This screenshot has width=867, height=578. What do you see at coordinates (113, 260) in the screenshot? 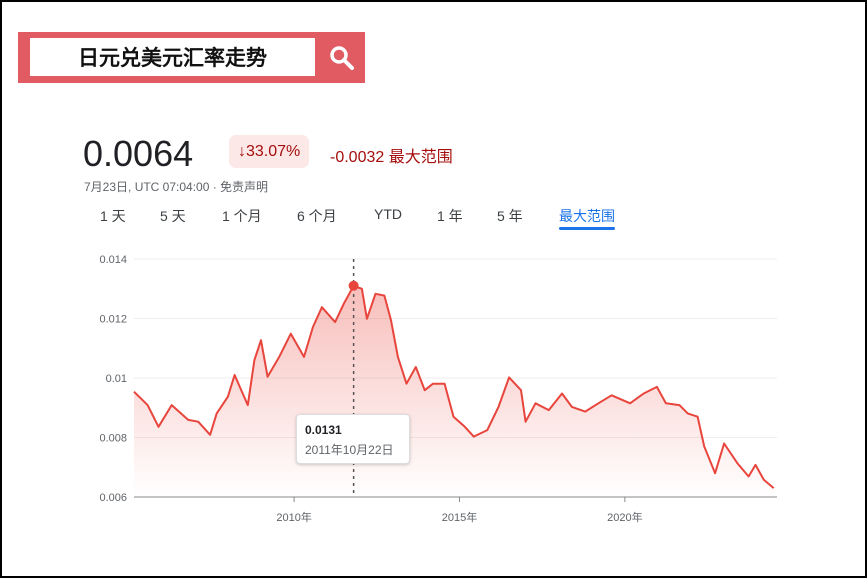
I see `y-tick-label: 0.014` at bounding box center [113, 260].